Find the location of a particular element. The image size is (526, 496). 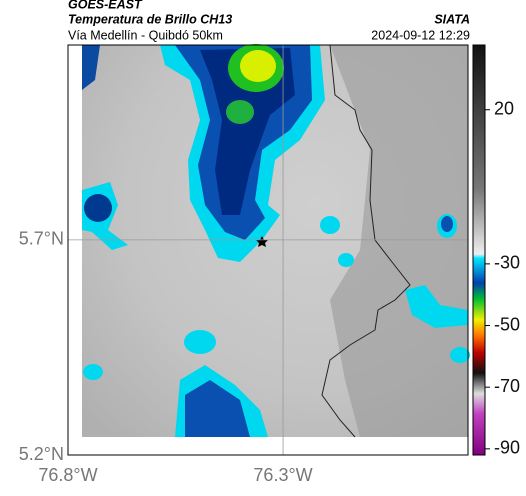

title: GOES-EAST is located at coordinates (105, 5).